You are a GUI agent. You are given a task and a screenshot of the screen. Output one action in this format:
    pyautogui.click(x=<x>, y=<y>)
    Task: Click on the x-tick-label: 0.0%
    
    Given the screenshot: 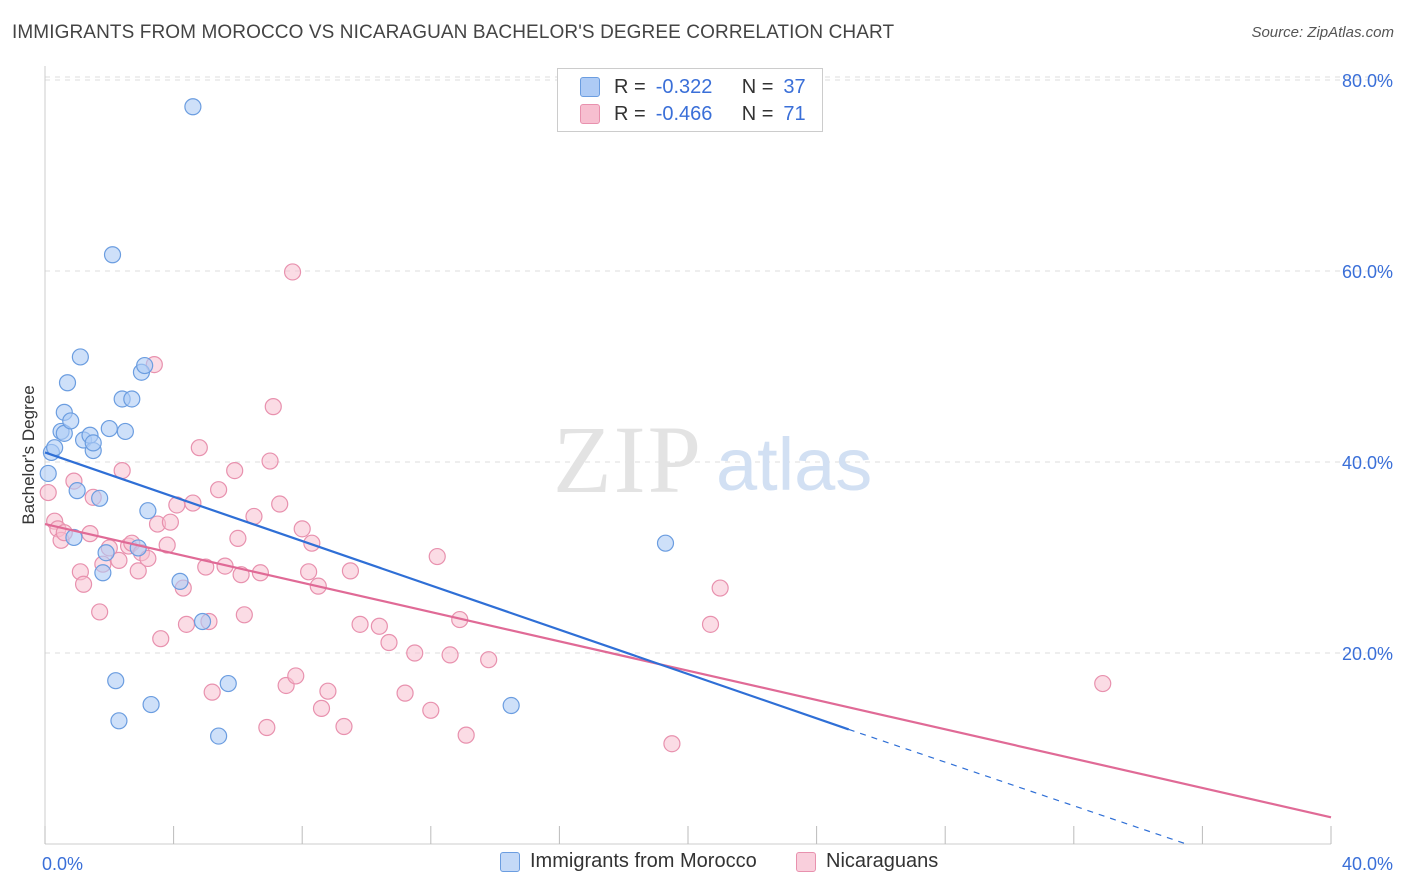 What is the action you would take?
    pyautogui.click(x=62, y=864)
    